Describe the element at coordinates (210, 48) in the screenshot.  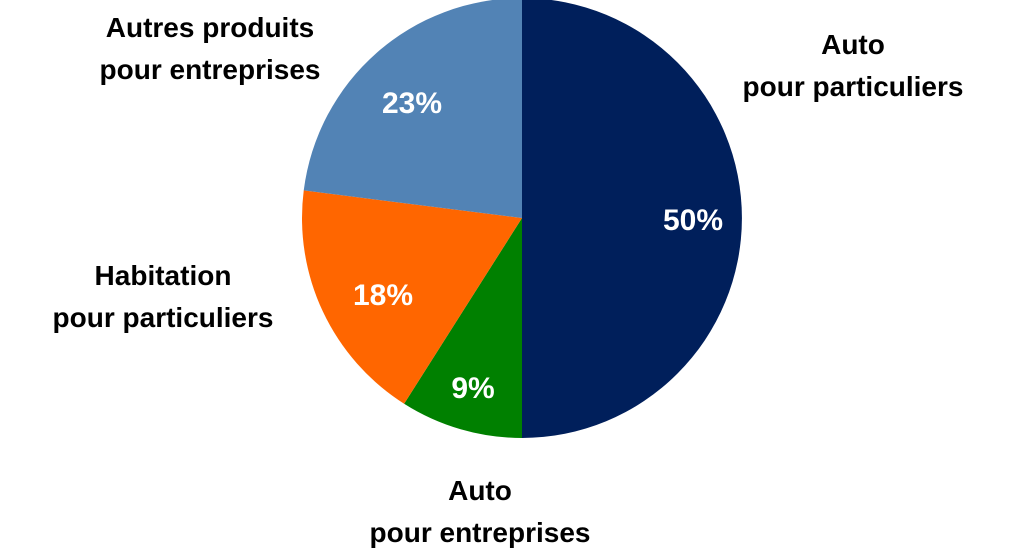
I see `category-label: Autres produits pour entreprises` at that location.